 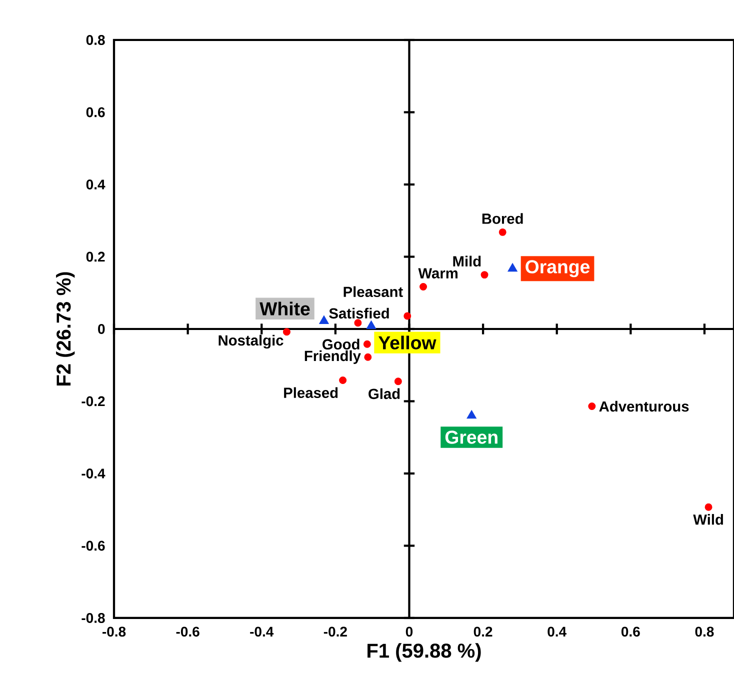 What do you see at coordinates (341, 344) in the screenshot?
I see `series-label: Good` at bounding box center [341, 344].